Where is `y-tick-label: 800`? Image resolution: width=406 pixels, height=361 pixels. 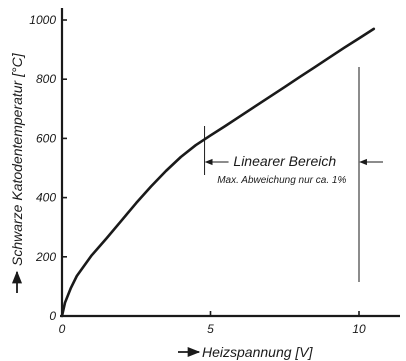 y-tick-label: 800 is located at coordinates (46, 79).